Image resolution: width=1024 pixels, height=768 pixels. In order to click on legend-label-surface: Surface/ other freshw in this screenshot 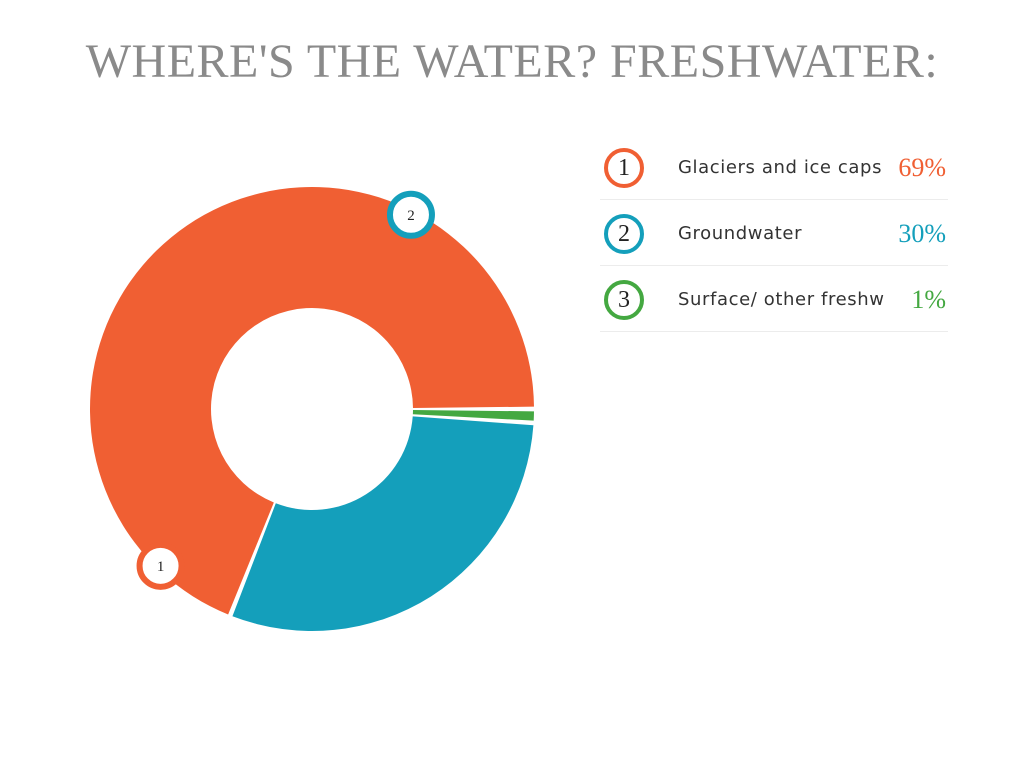, I will do `click(781, 299)`.